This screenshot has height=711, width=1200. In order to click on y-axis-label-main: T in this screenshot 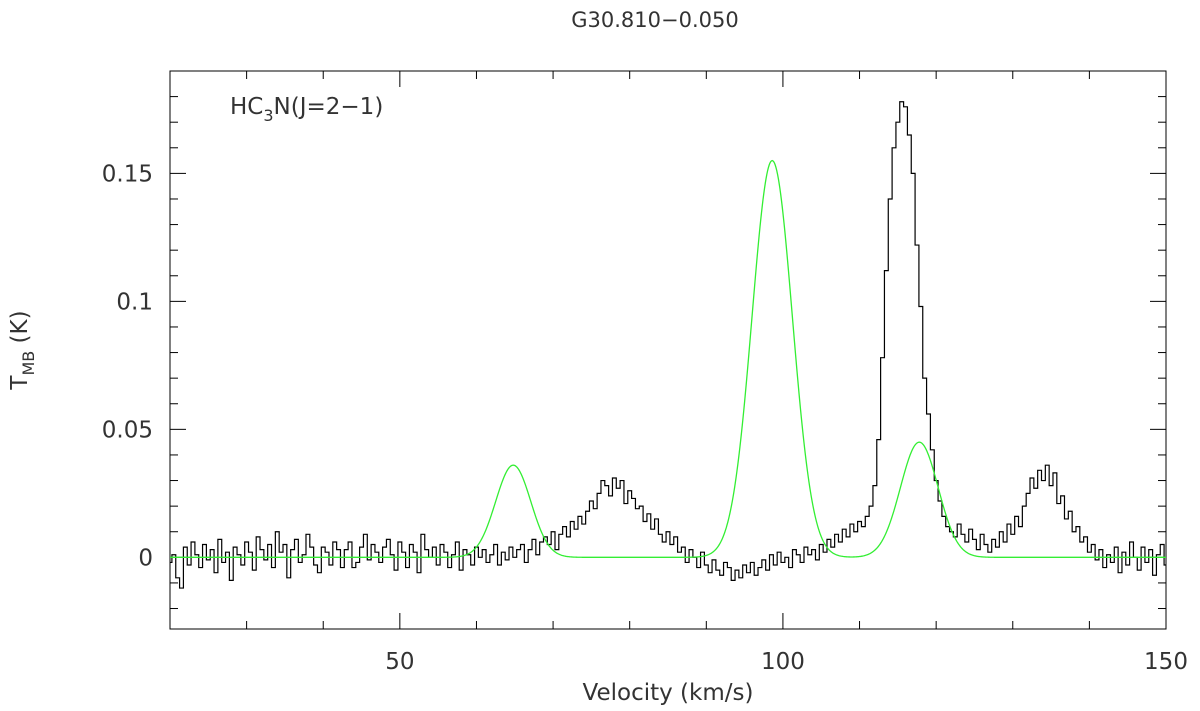, I will do `click(20, 383)`.